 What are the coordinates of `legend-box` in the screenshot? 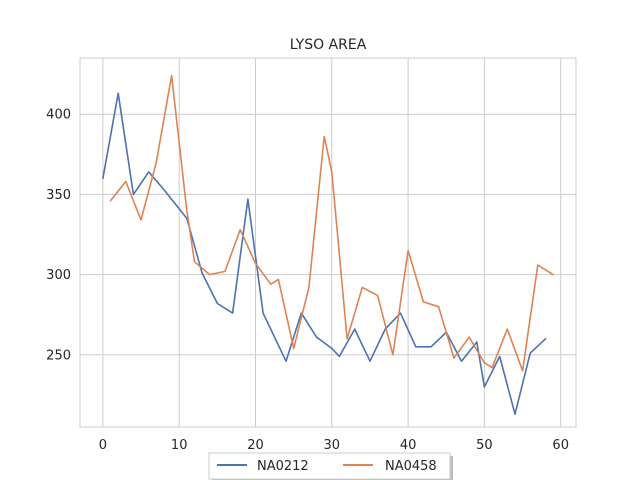 It's located at (329, 466).